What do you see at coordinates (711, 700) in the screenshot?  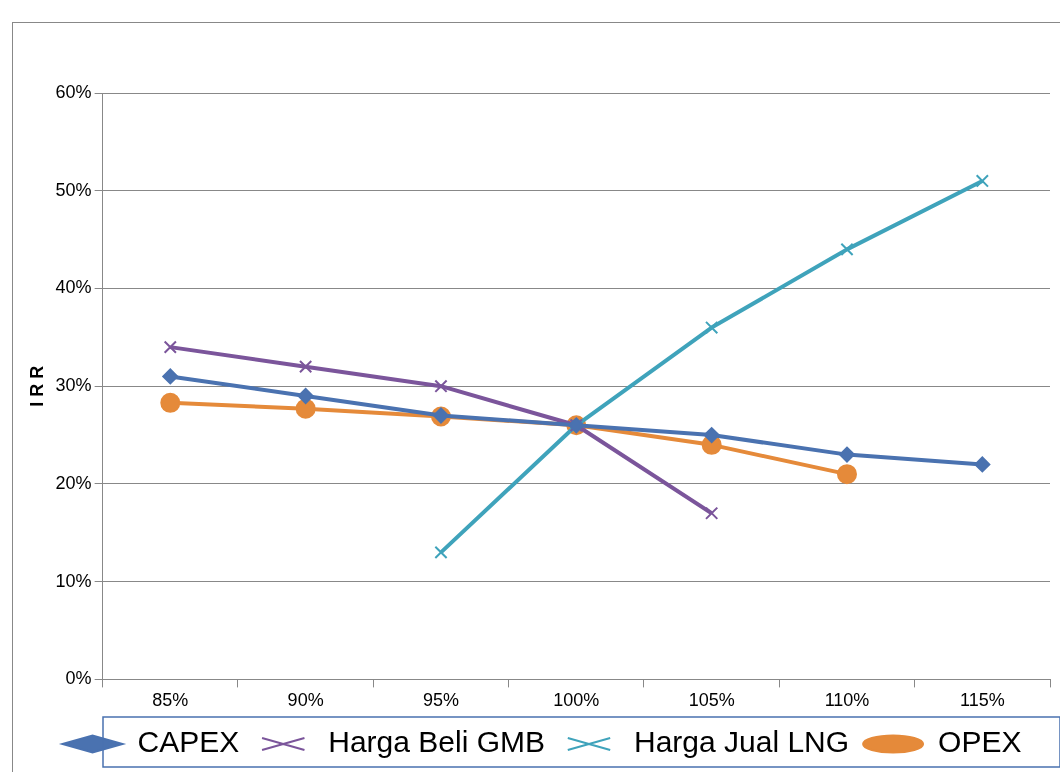 I see `x-tick-label: 105%` at bounding box center [711, 700].